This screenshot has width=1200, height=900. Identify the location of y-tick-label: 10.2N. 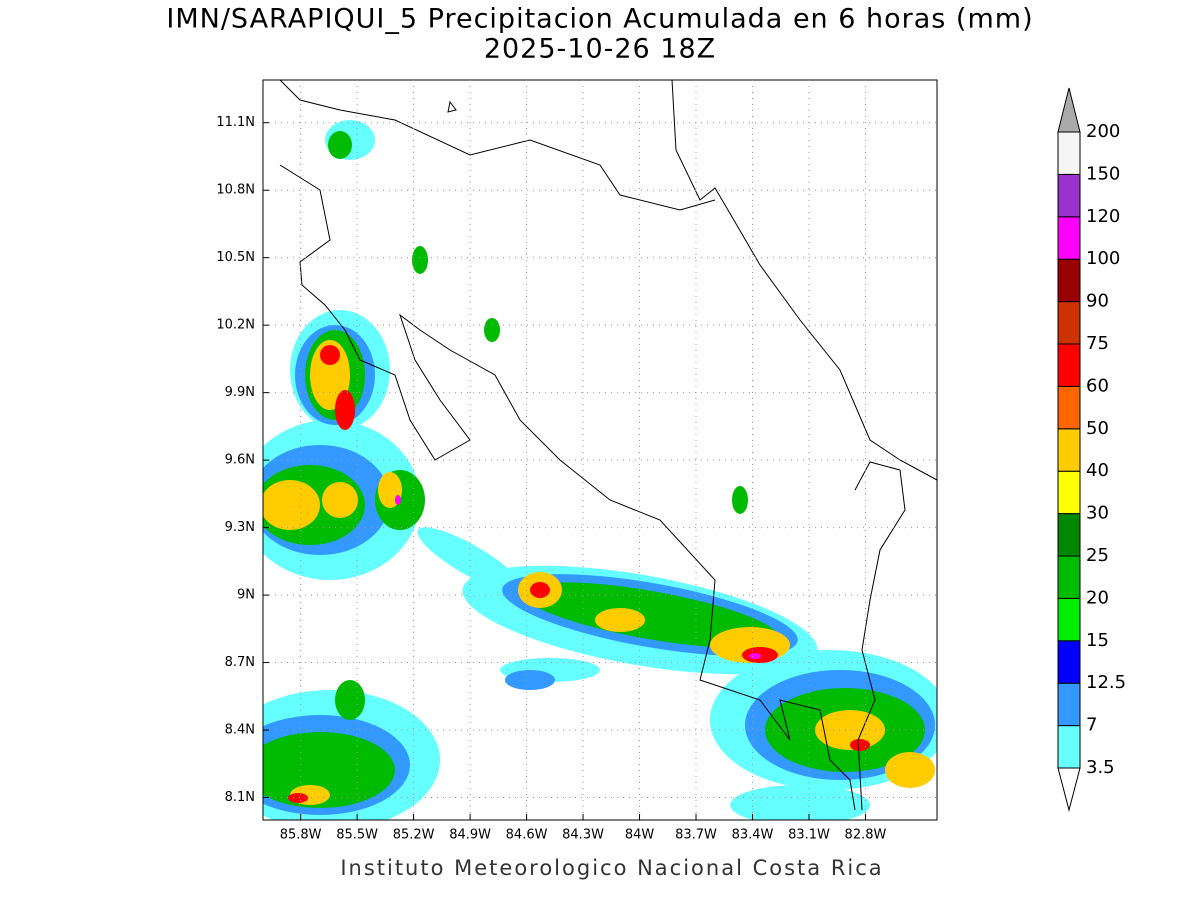
(235, 325).